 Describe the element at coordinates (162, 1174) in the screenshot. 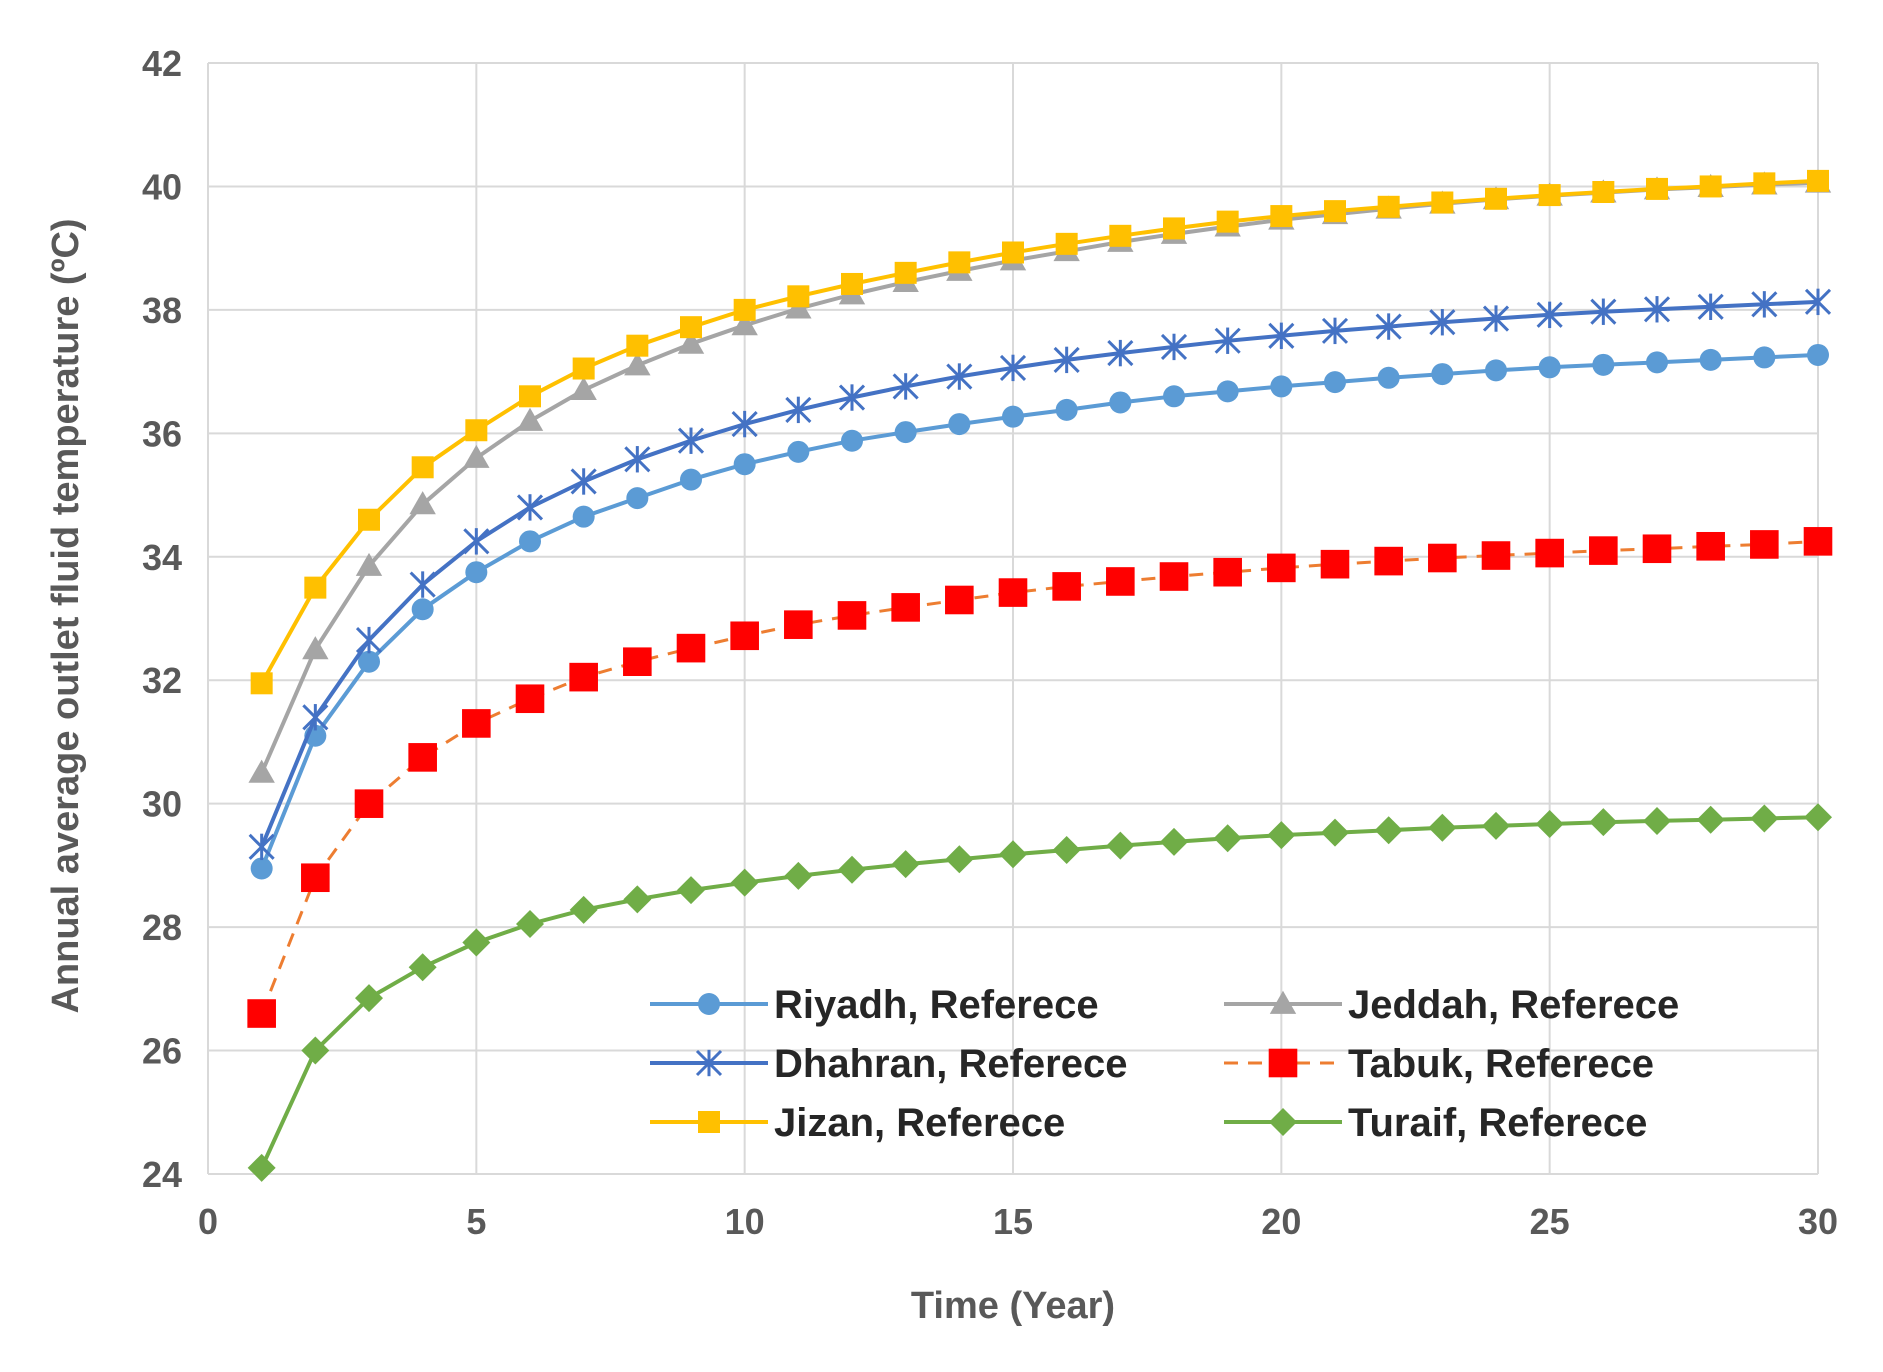

I see `y-tick-label: 24` at that location.